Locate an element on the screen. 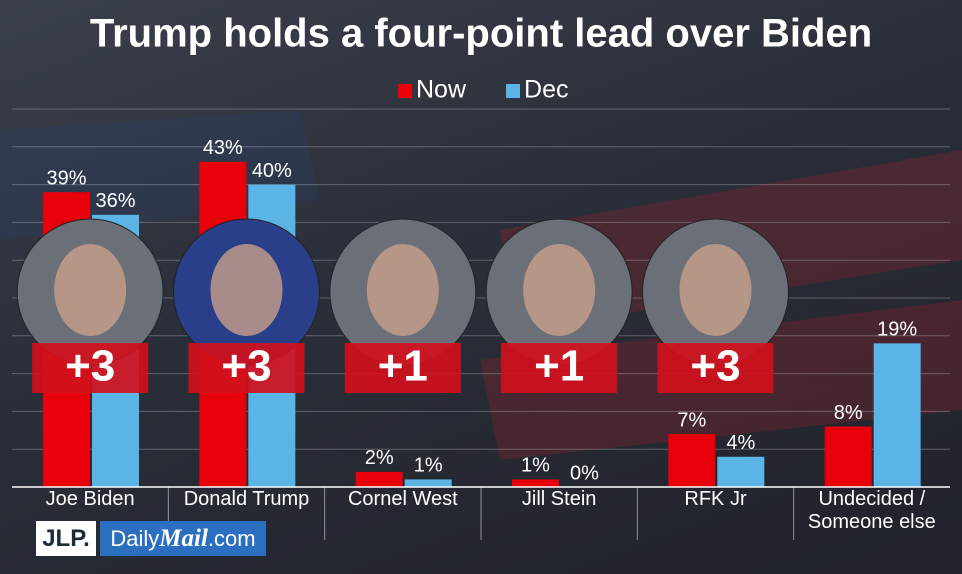 The height and width of the screenshot is (574, 962). logo-part: .com is located at coordinates (231, 538).